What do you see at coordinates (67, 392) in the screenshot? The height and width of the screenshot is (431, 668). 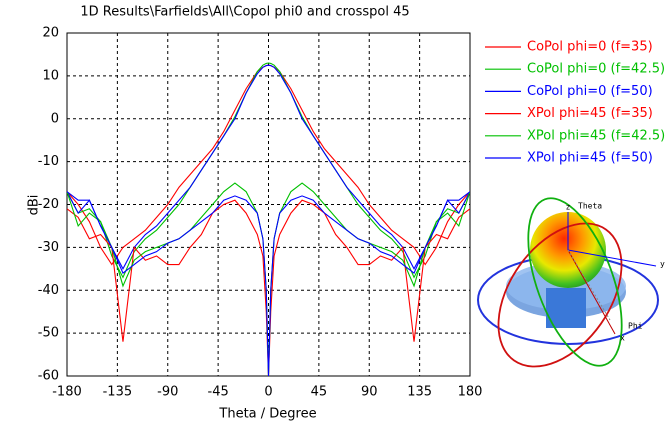 I see `x-tick-label: -180` at bounding box center [67, 392].